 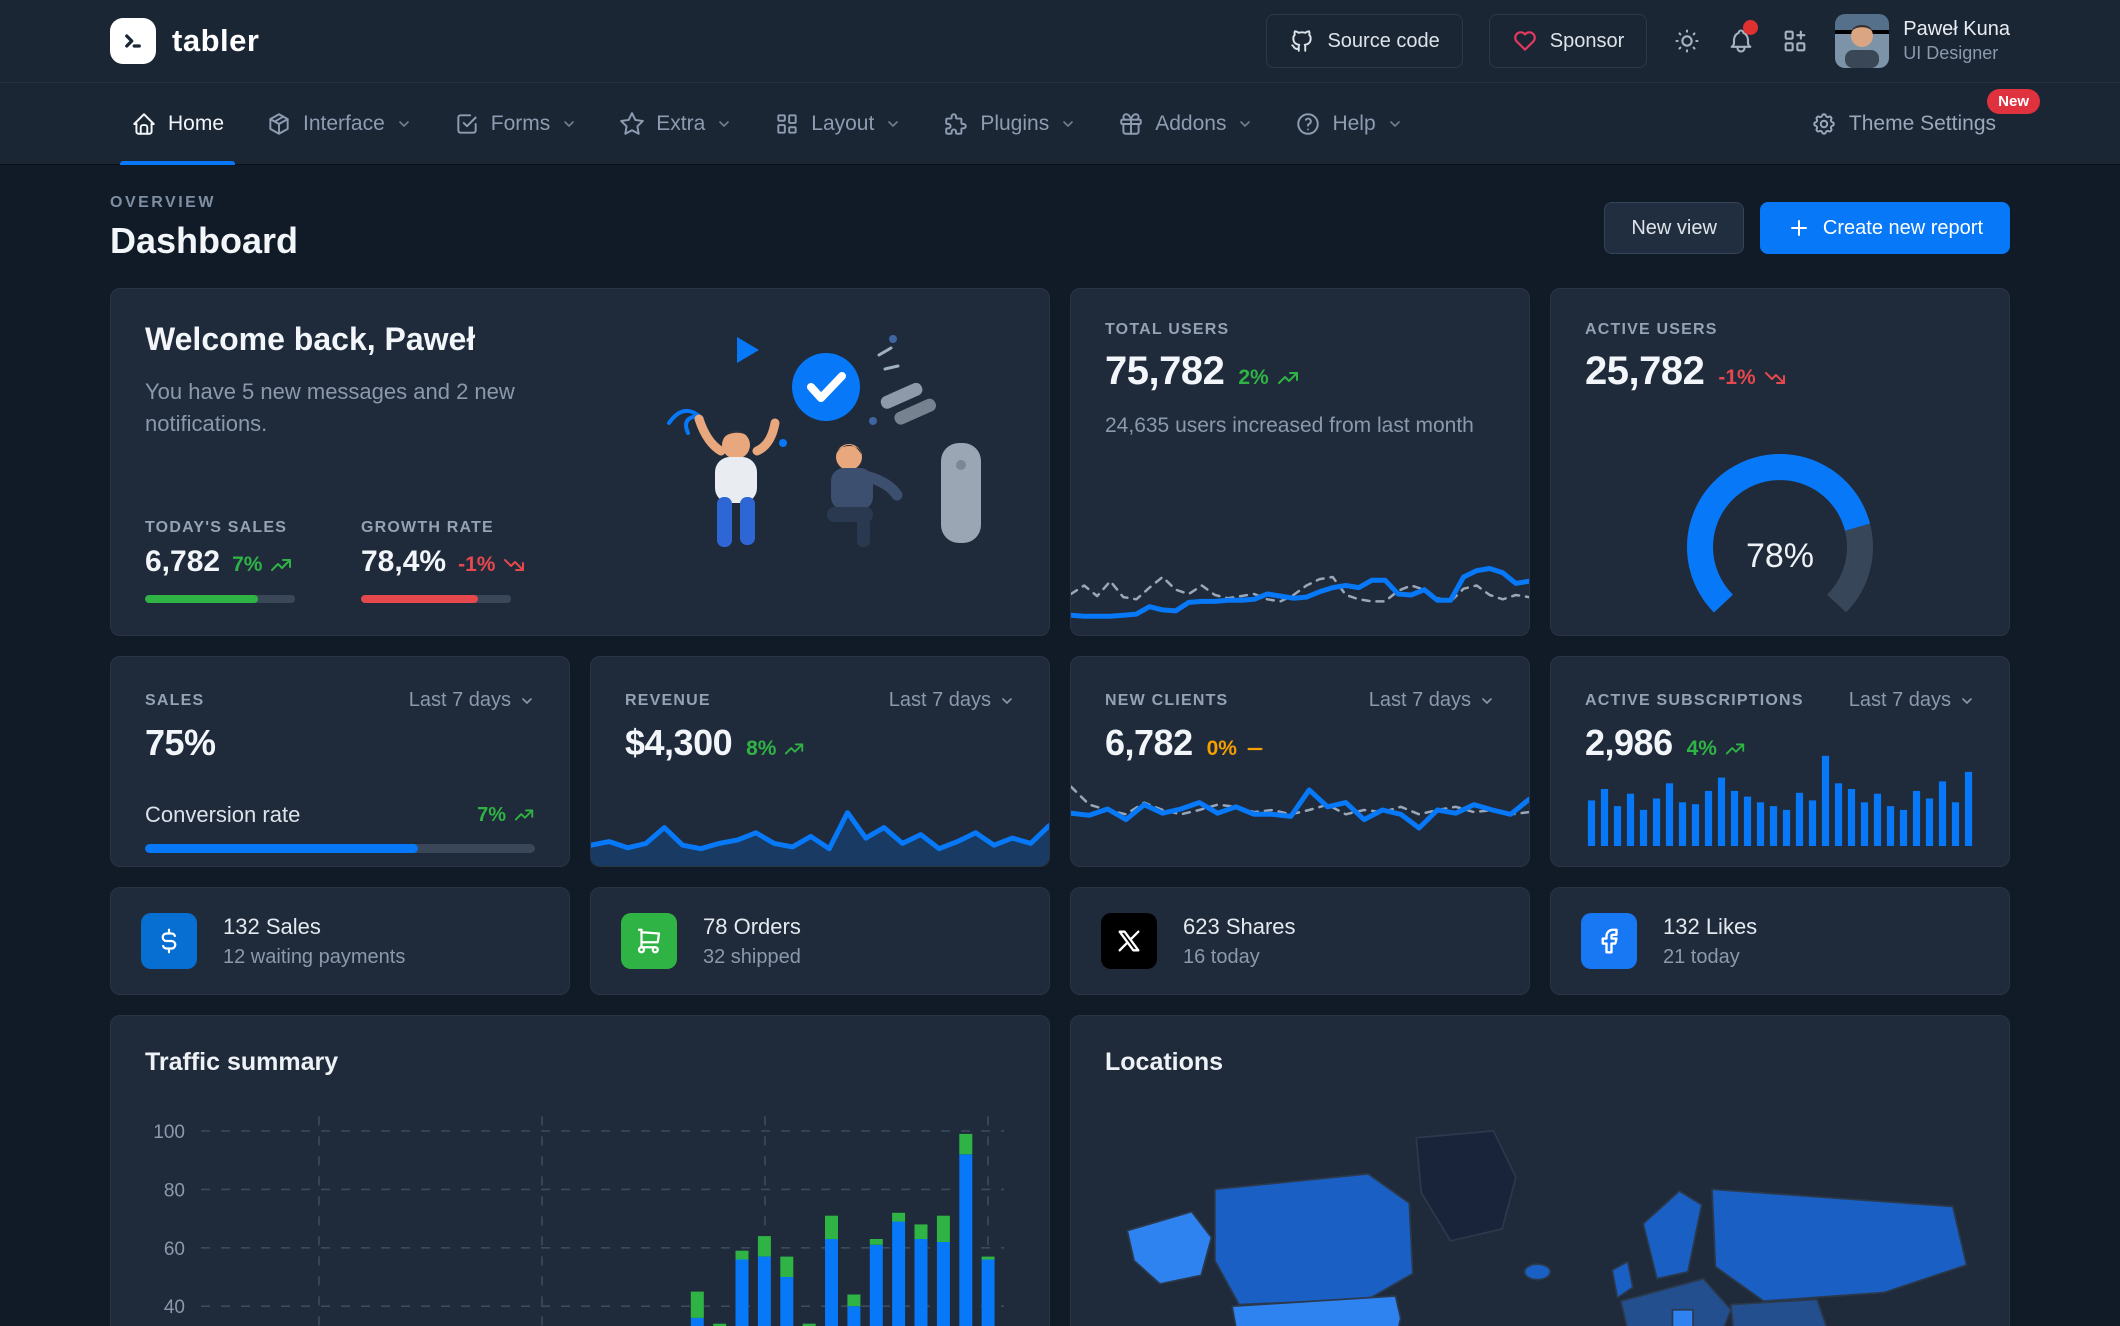 I want to click on sales-value: 75%, so click(x=180, y=742).